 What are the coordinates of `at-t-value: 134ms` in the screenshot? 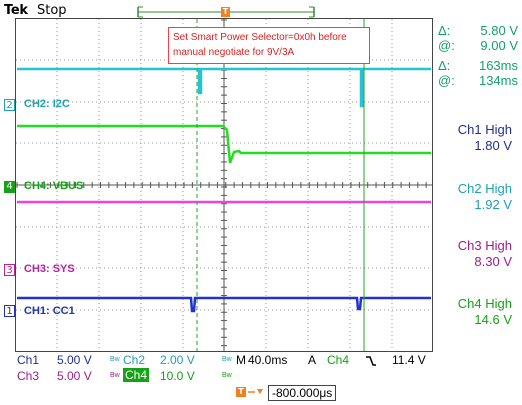 It's located at (498, 80).